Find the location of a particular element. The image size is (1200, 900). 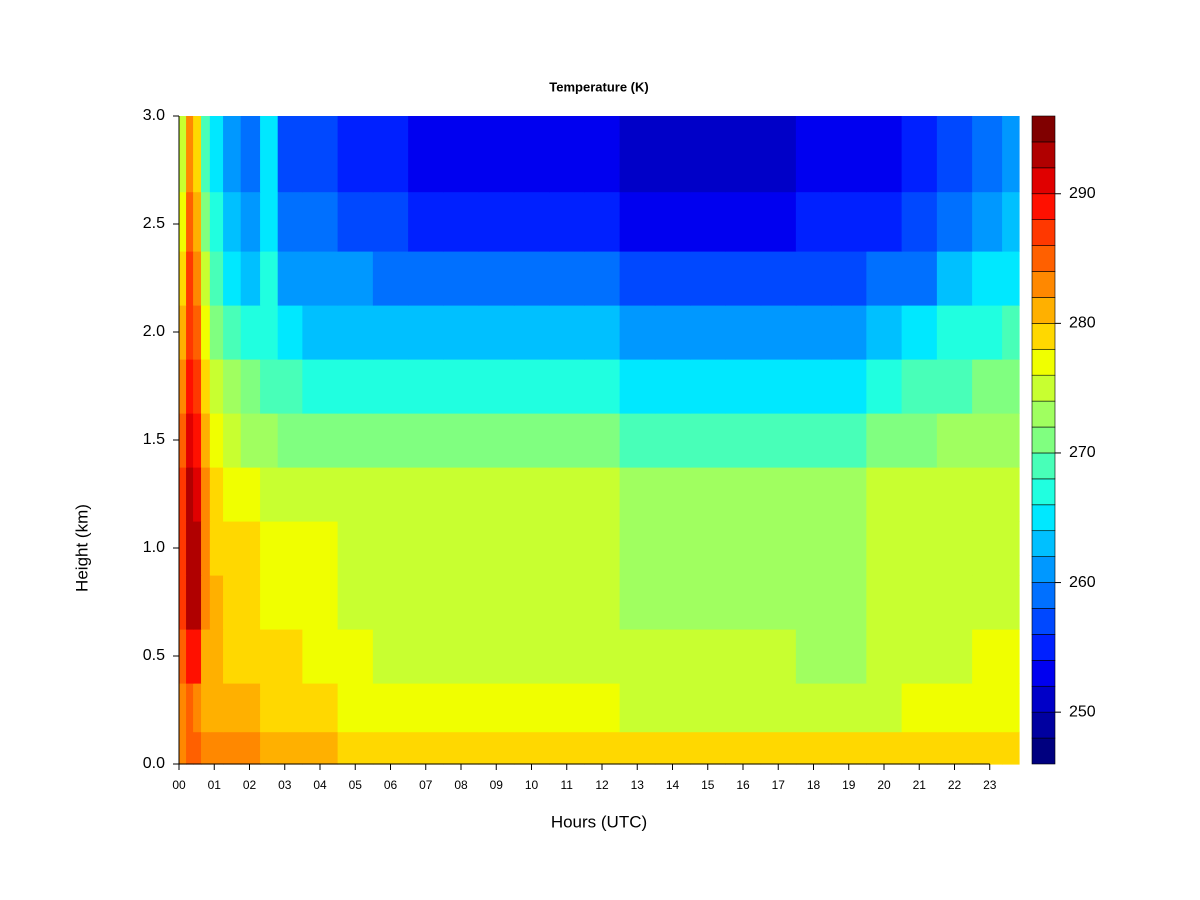

colorbar-tick-label: 290 is located at coordinates (1082, 193).